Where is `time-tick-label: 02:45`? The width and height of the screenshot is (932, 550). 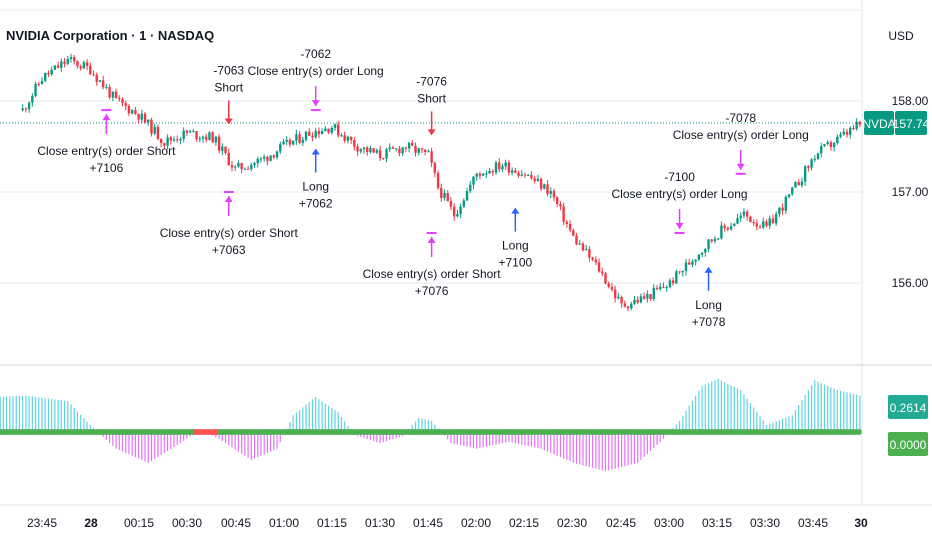
time-tick-label: 02:45 is located at coordinates (621, 523).